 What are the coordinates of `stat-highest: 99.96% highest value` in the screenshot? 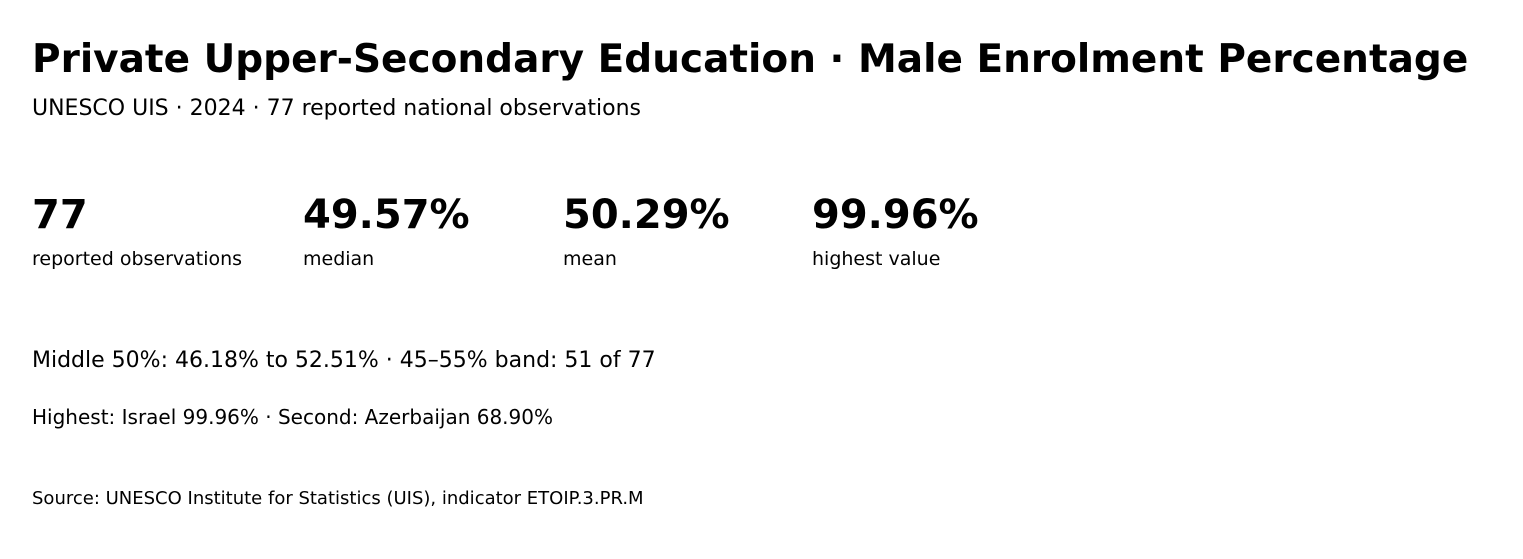 It's located at (895, 231).